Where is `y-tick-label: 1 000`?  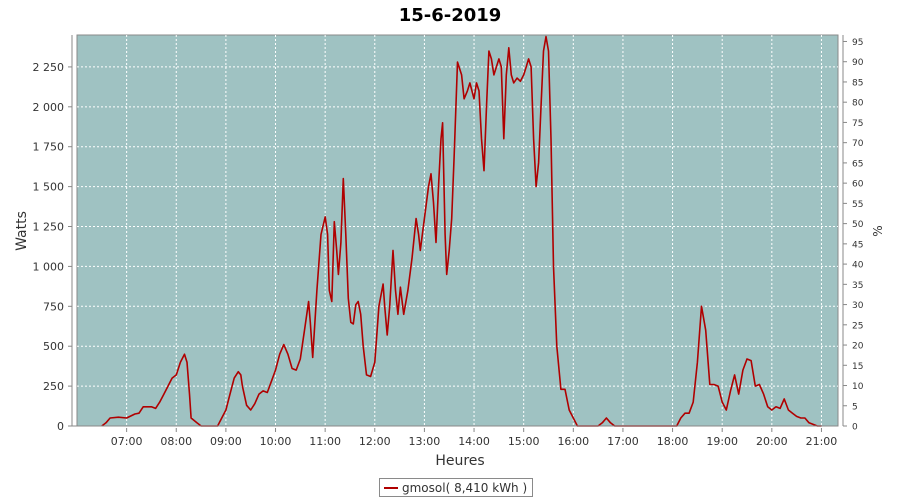 y-tick-label: 1 000 is located at coordinates (49, 266).